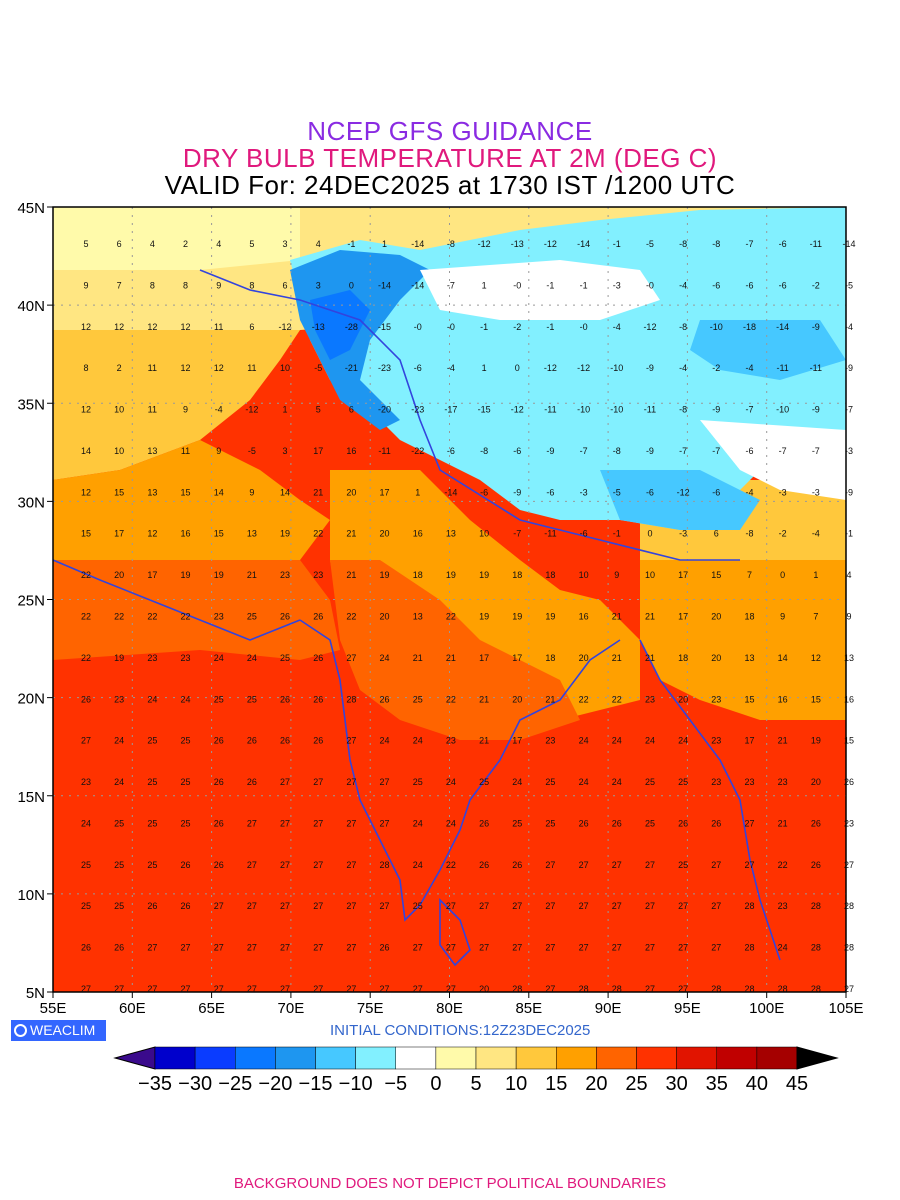  I want to click on lon-label: 80E, so click(449, 1008).